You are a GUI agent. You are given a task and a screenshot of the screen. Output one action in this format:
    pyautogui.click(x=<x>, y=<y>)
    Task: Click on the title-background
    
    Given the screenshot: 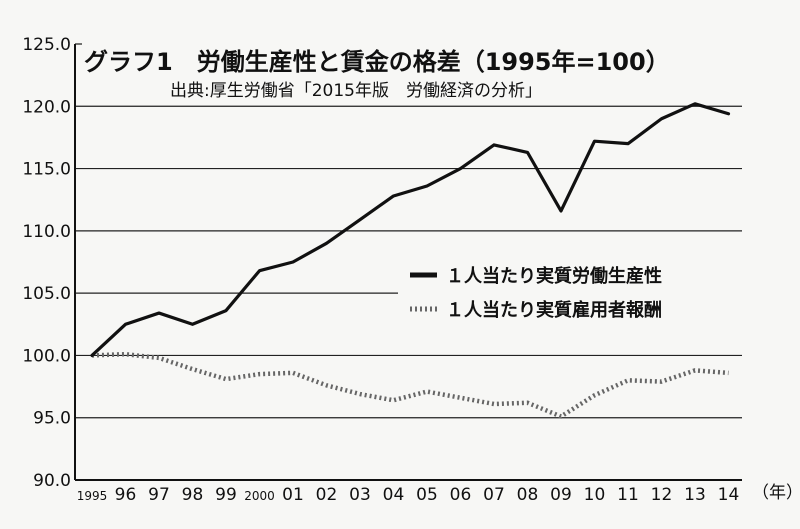 What is the action you would take?
    pyautogui.click(x=412, y=71)
    